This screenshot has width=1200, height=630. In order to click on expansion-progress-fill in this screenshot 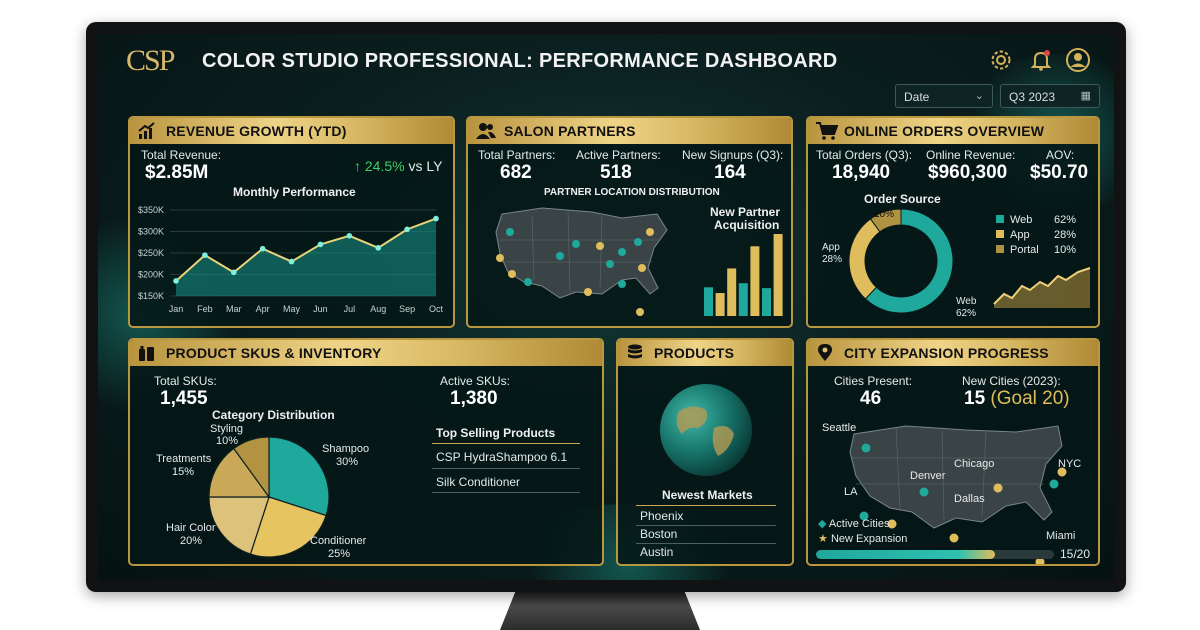, I will do `click(905, 554)`.